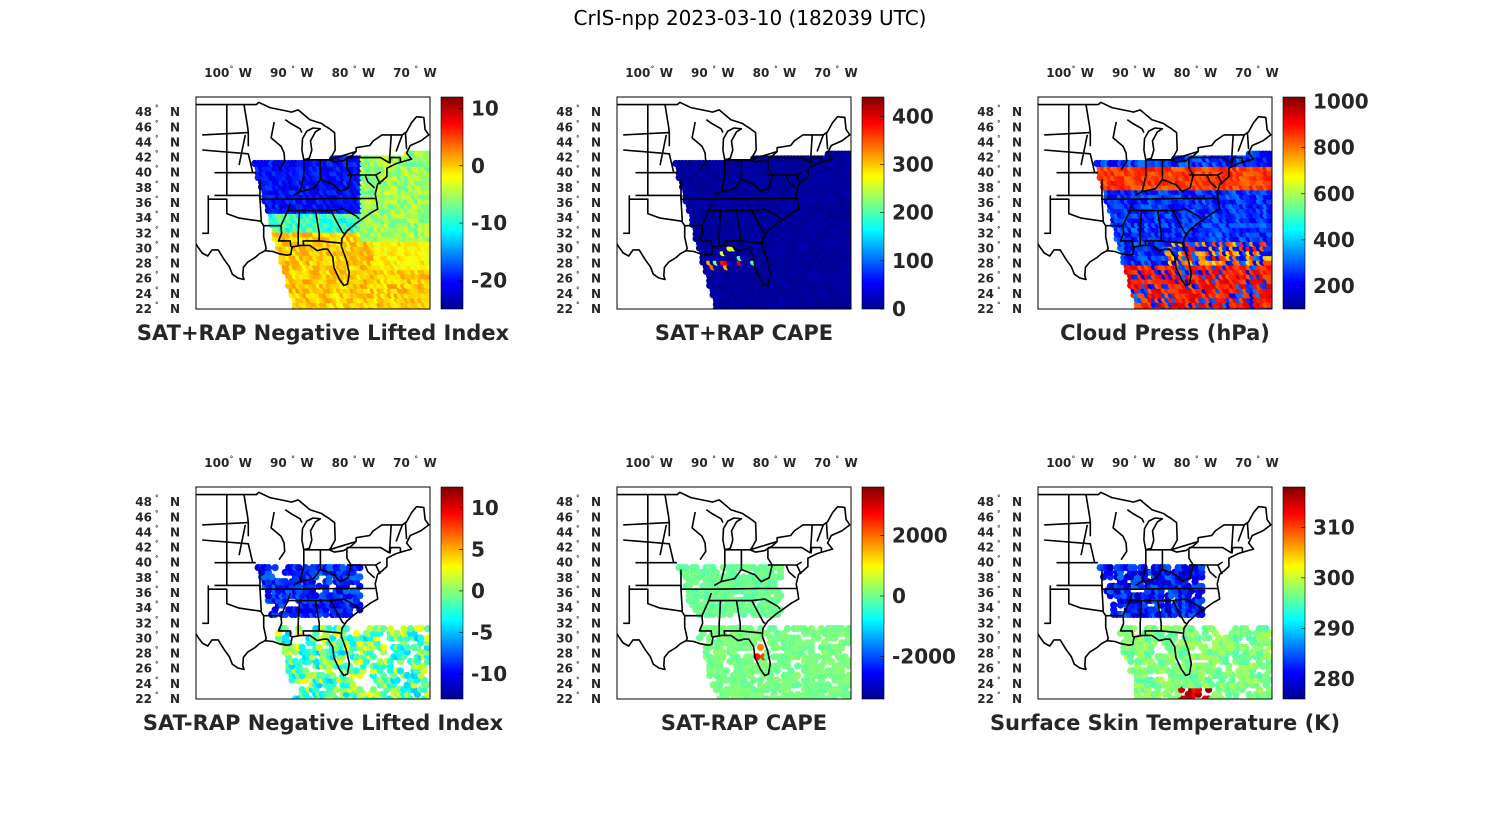  Describe the element at coordinates (913, 261) in the screenshot. I see `colorbar-tick-label: 100` at that location.